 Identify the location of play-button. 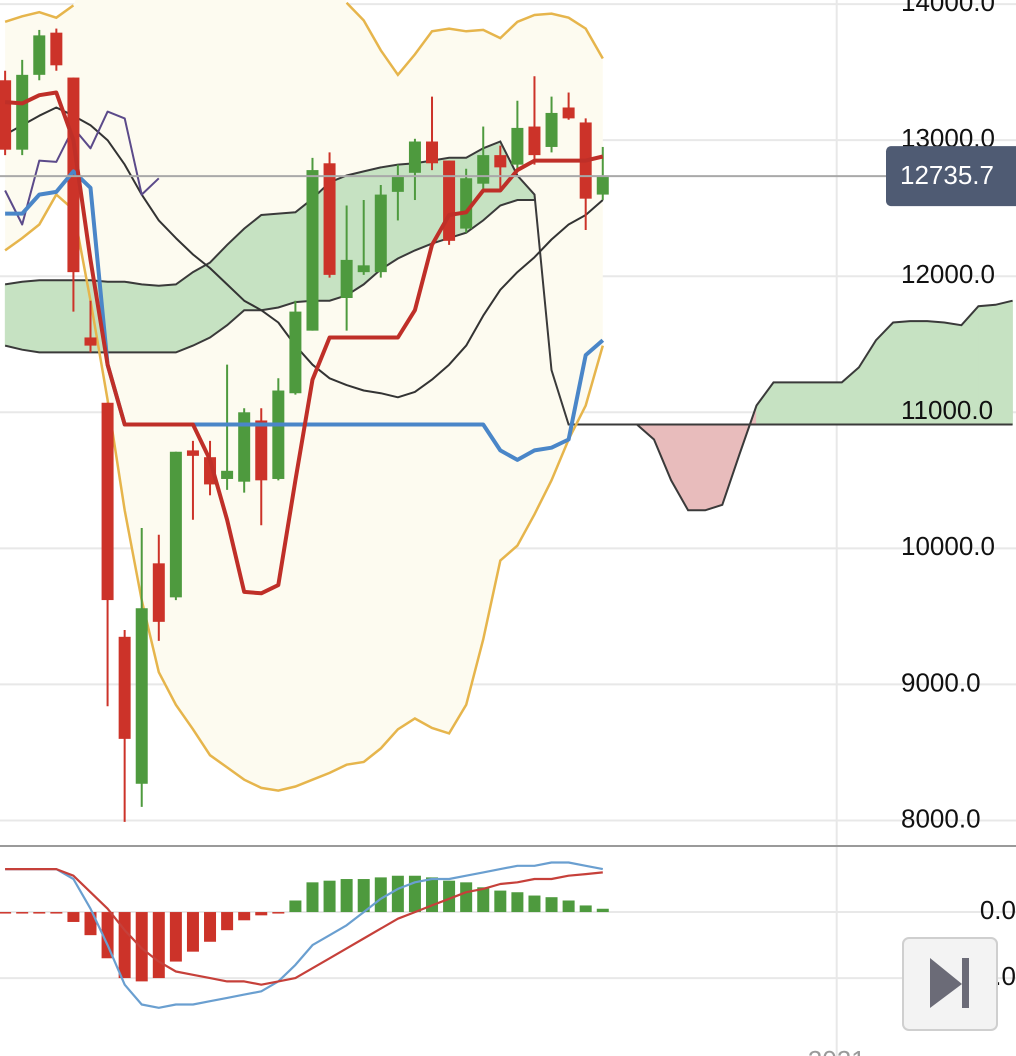
(950, 984).